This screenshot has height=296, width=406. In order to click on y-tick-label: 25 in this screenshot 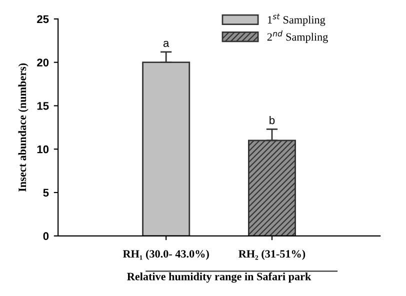, I will do `click(43, 19)`.